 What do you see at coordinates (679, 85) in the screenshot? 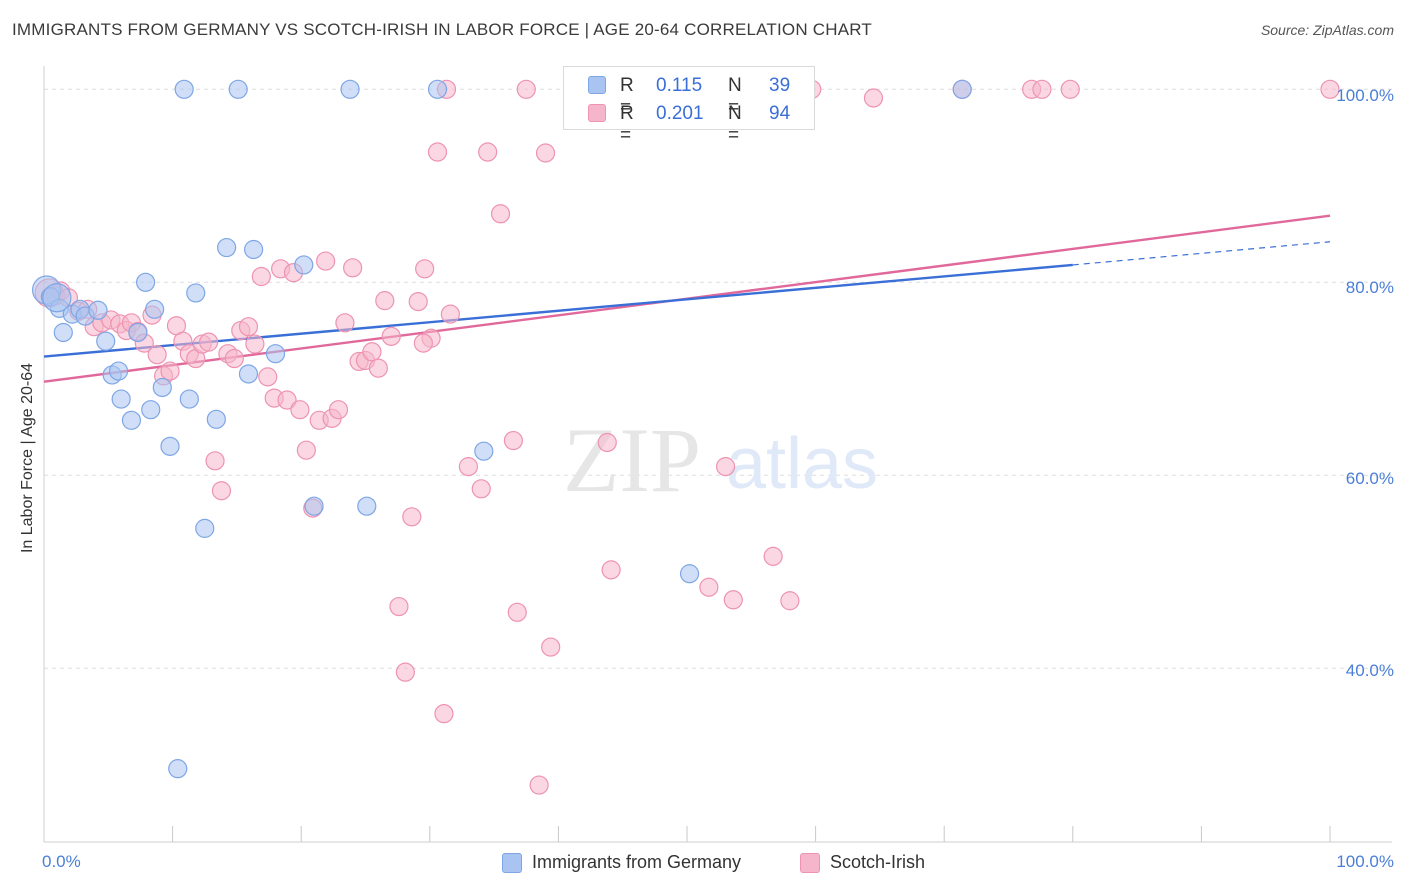
I see `r-value: 0.115` at bounding box center [679, 85].